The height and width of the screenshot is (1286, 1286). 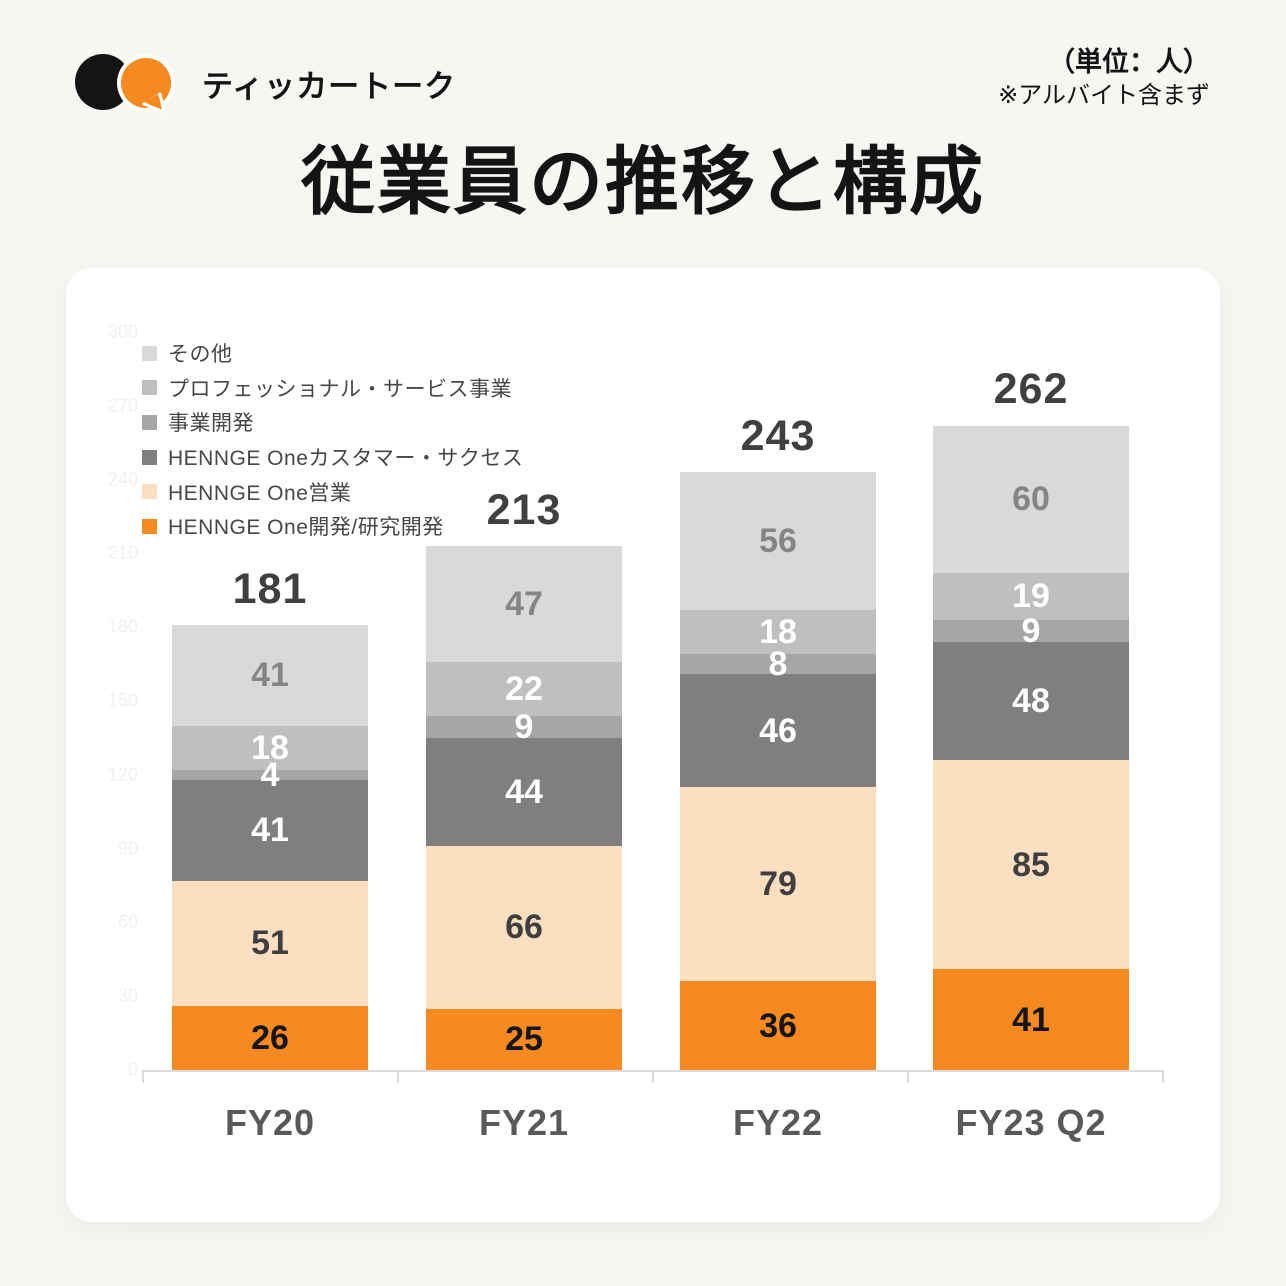 I want to click on y-axis-tick-label: 30, so click(x=127, y=995).